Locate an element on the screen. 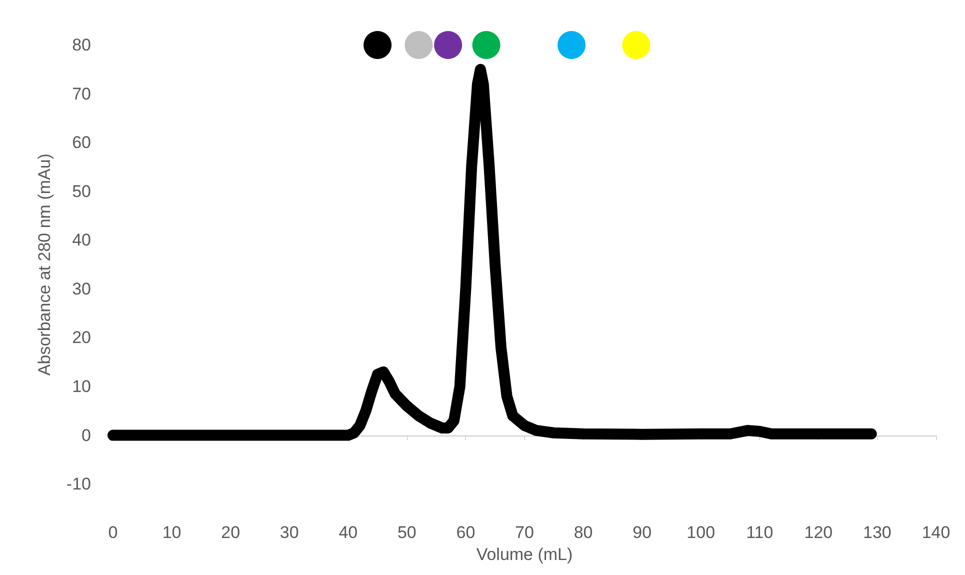  x-tick-label: 50 is located at coordinates (406, 532).